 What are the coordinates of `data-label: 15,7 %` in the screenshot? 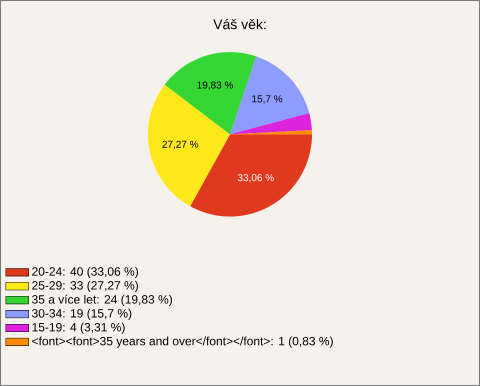 It's located at (267, 99).